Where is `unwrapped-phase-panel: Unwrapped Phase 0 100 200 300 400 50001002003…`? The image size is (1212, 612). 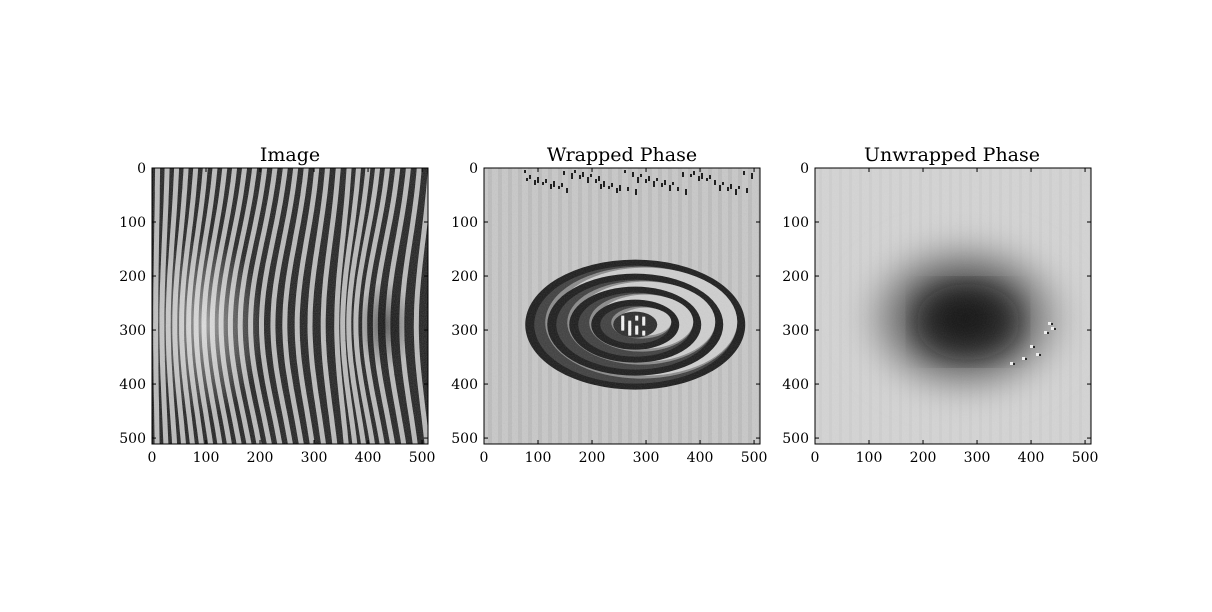
unwrapped-phase-panel: Unwrapped Phase 0 100 200 300 400 50001002003… is located at coordinates (940, 305).